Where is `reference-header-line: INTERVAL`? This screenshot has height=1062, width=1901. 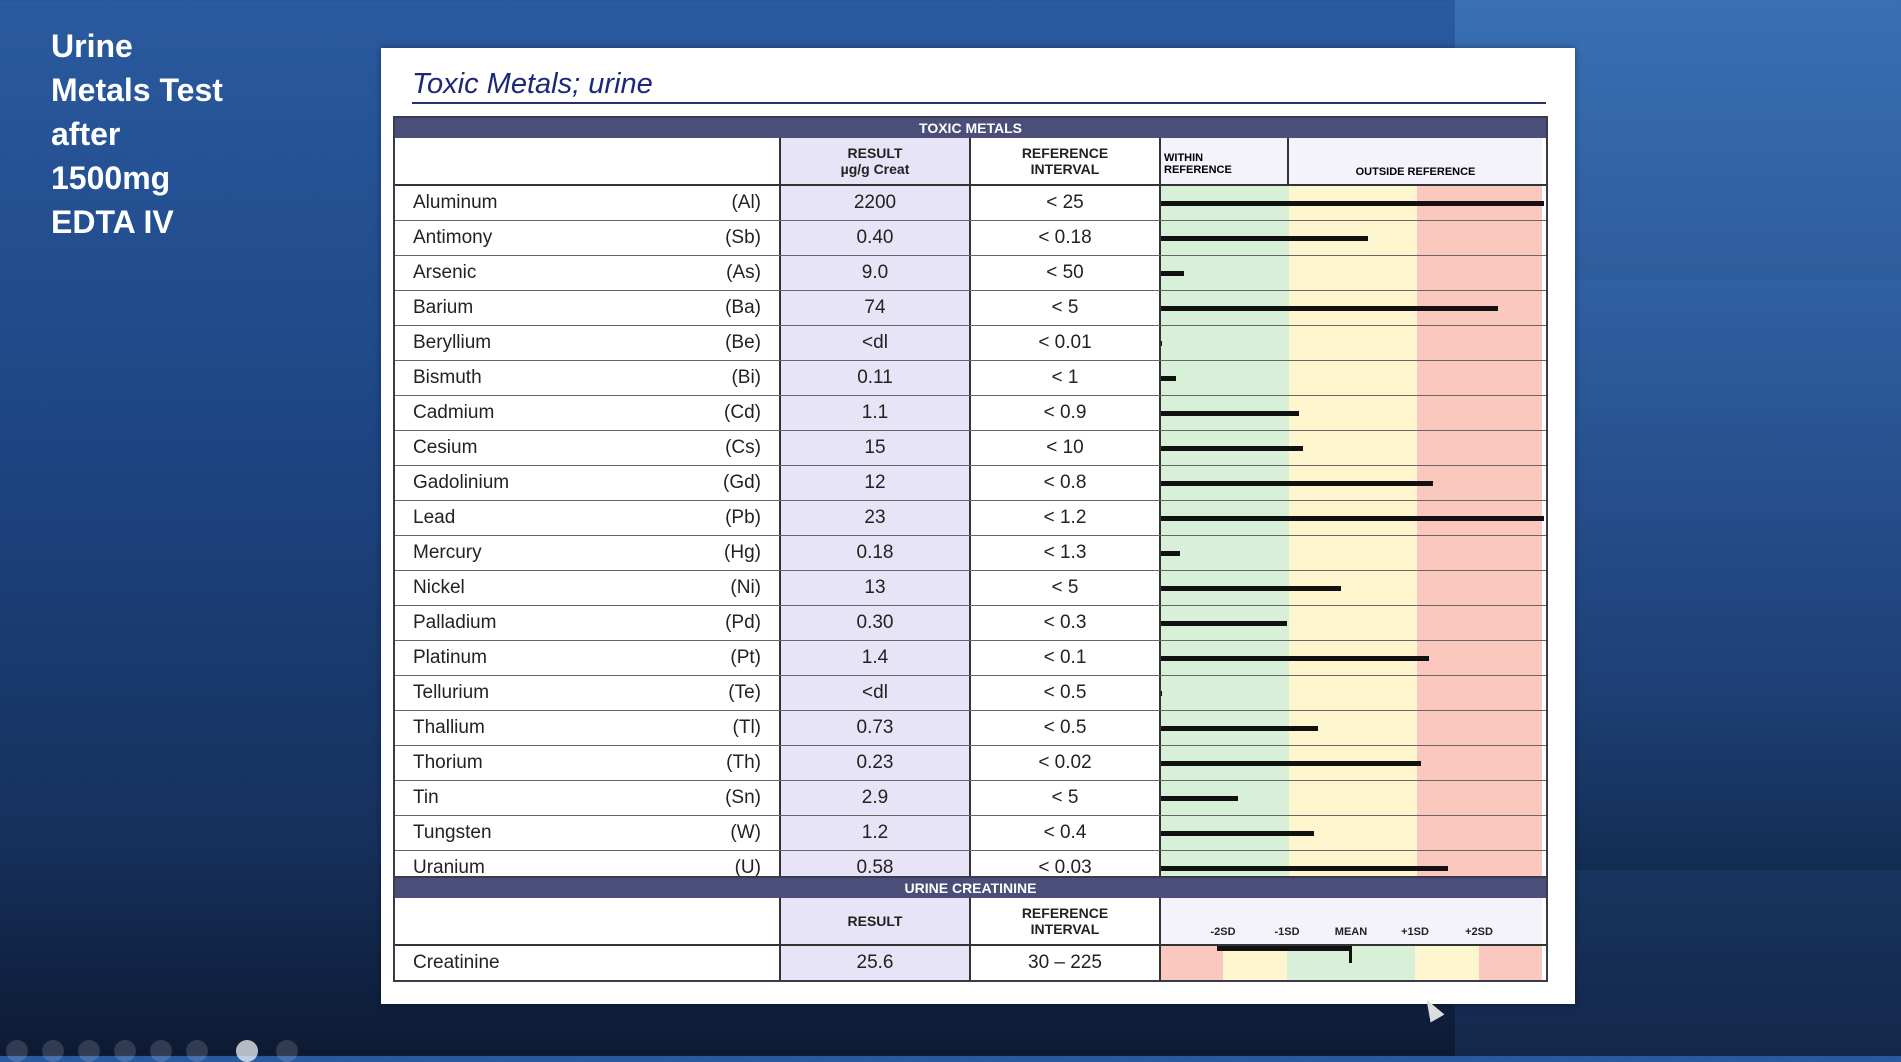
reference-header-line: INTERVAL is located at coordinates (1065, 929).